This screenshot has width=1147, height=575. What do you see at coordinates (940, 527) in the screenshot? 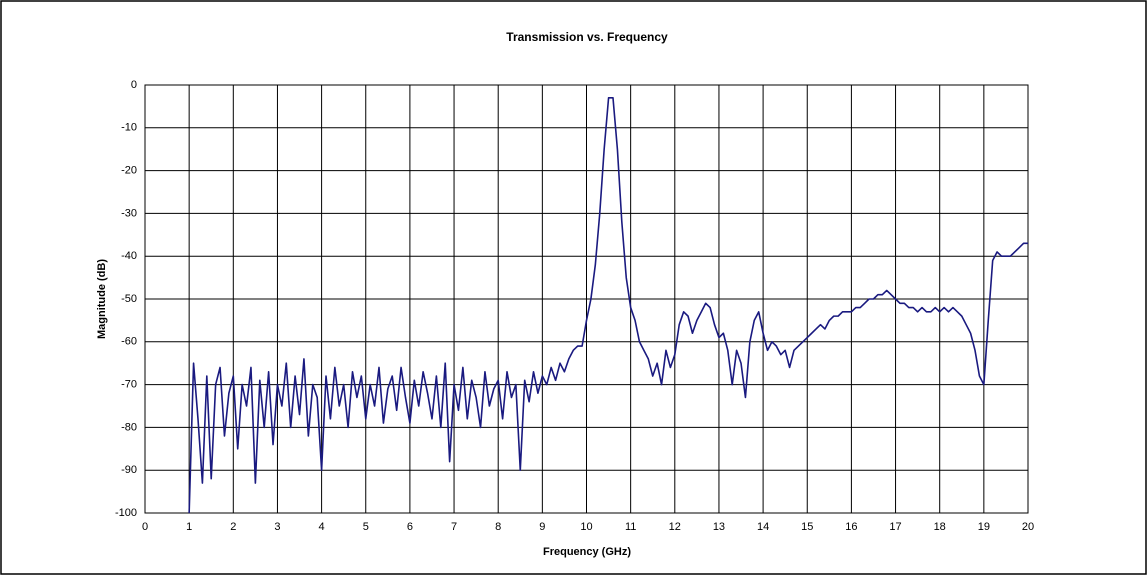
I see `x-tick-label: 18` at bounding box center [940, 527].